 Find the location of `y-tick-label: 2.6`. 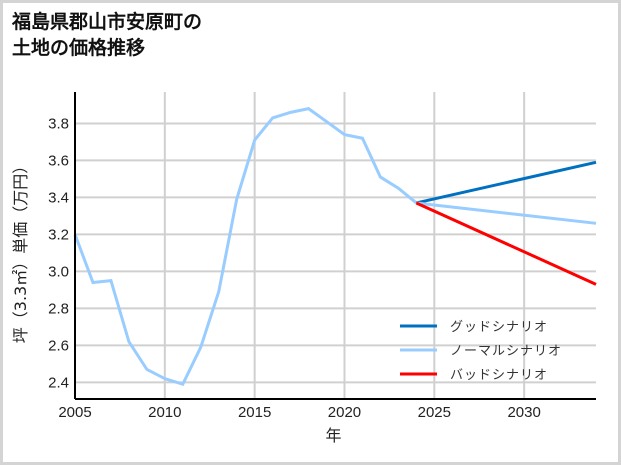

y-tick-label: 2.6 is located at coordinates (58, 345).